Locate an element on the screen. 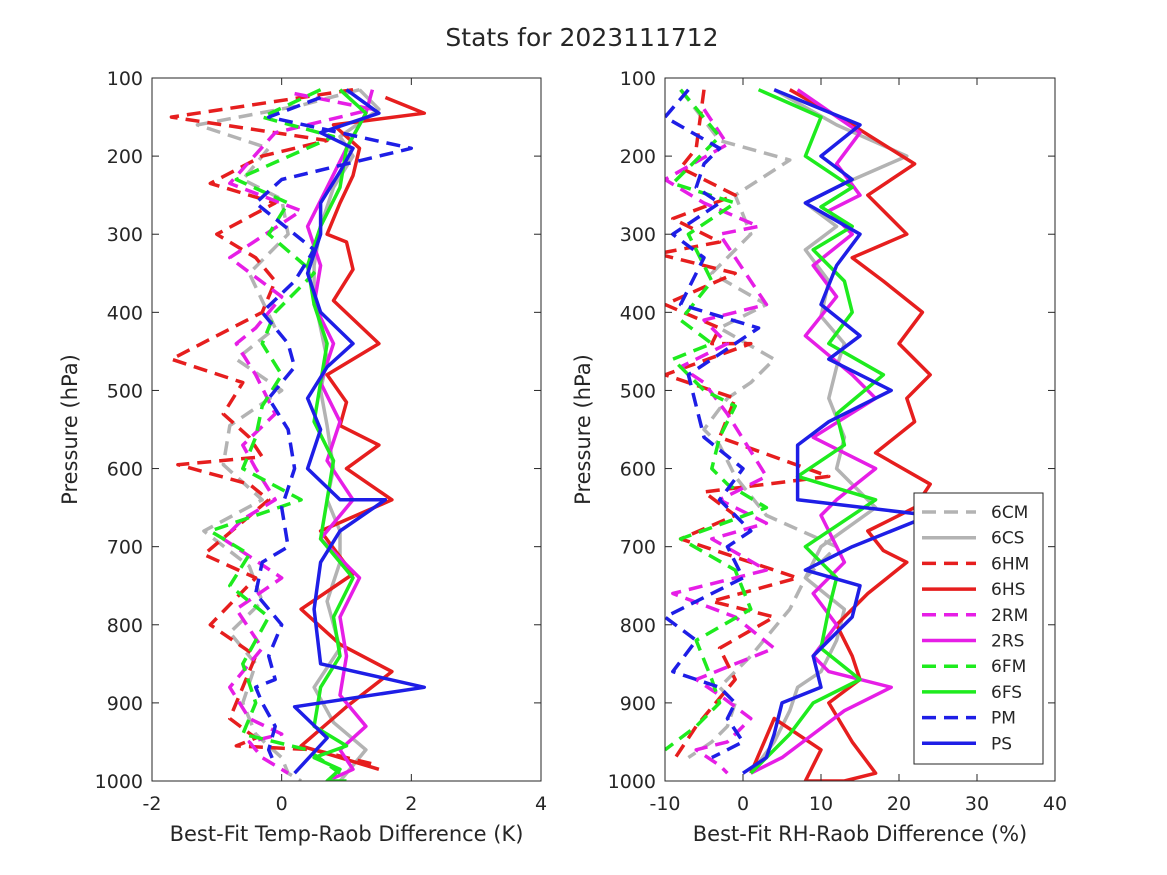 The width and height of the screenshot is (1167, 875). legend-label-6fm: 6FM is located at coordinates (1008, 667).